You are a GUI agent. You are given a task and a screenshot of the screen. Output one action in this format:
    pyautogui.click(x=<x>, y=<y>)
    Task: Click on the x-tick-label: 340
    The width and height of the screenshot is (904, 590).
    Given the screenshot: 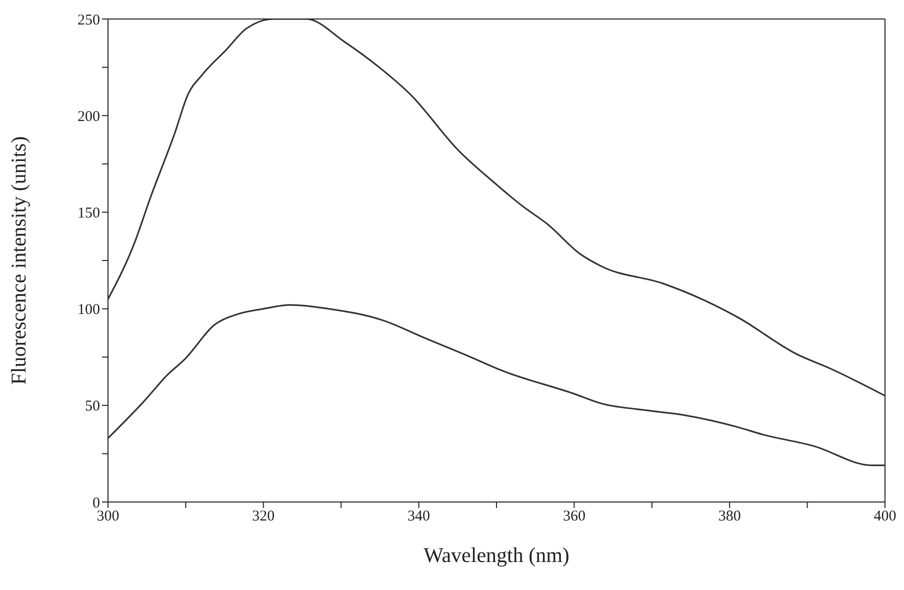 What is the action you would take?
    pyautogui.click(x=419, y=516)
    